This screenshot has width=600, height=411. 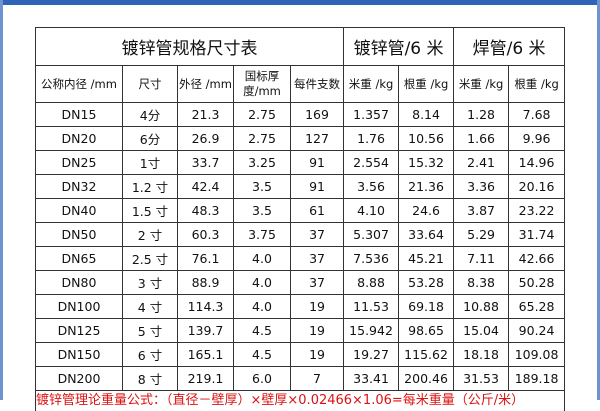 What do you see at coordinates (150, 331) in the screenshot?
I see `table-cell: 5 寸` at bounding box center [150, 331].